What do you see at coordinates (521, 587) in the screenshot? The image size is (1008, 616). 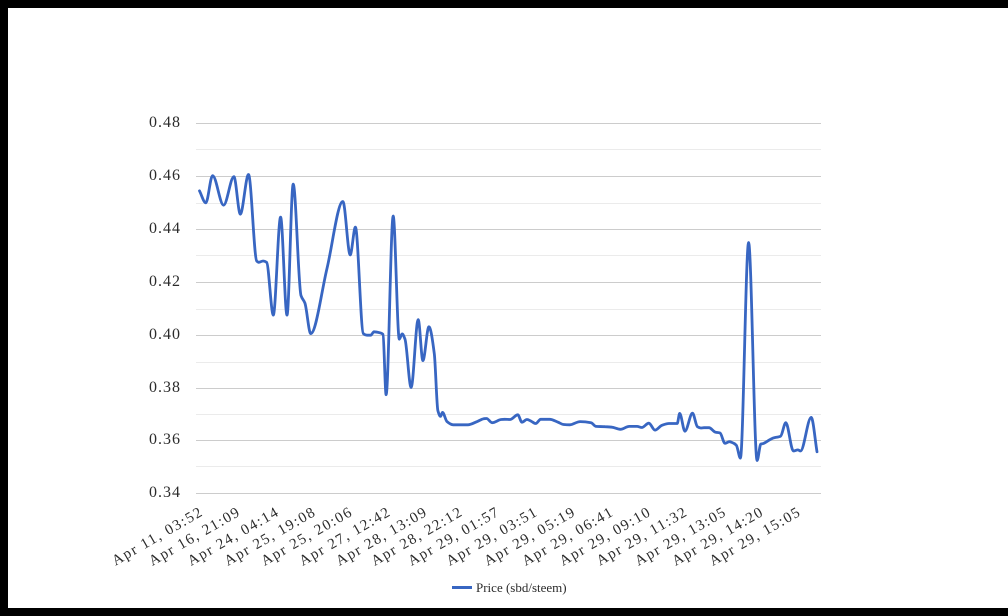 I see `svg-text: Price (sbd/steem)` at bounding box center [521, 587].